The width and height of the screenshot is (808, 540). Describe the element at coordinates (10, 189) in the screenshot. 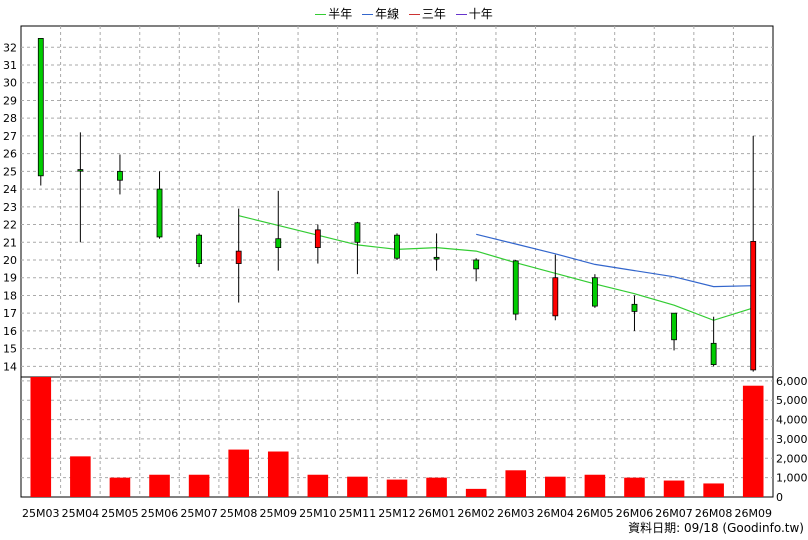

I see `price-y-tick-label: 24` at that location.